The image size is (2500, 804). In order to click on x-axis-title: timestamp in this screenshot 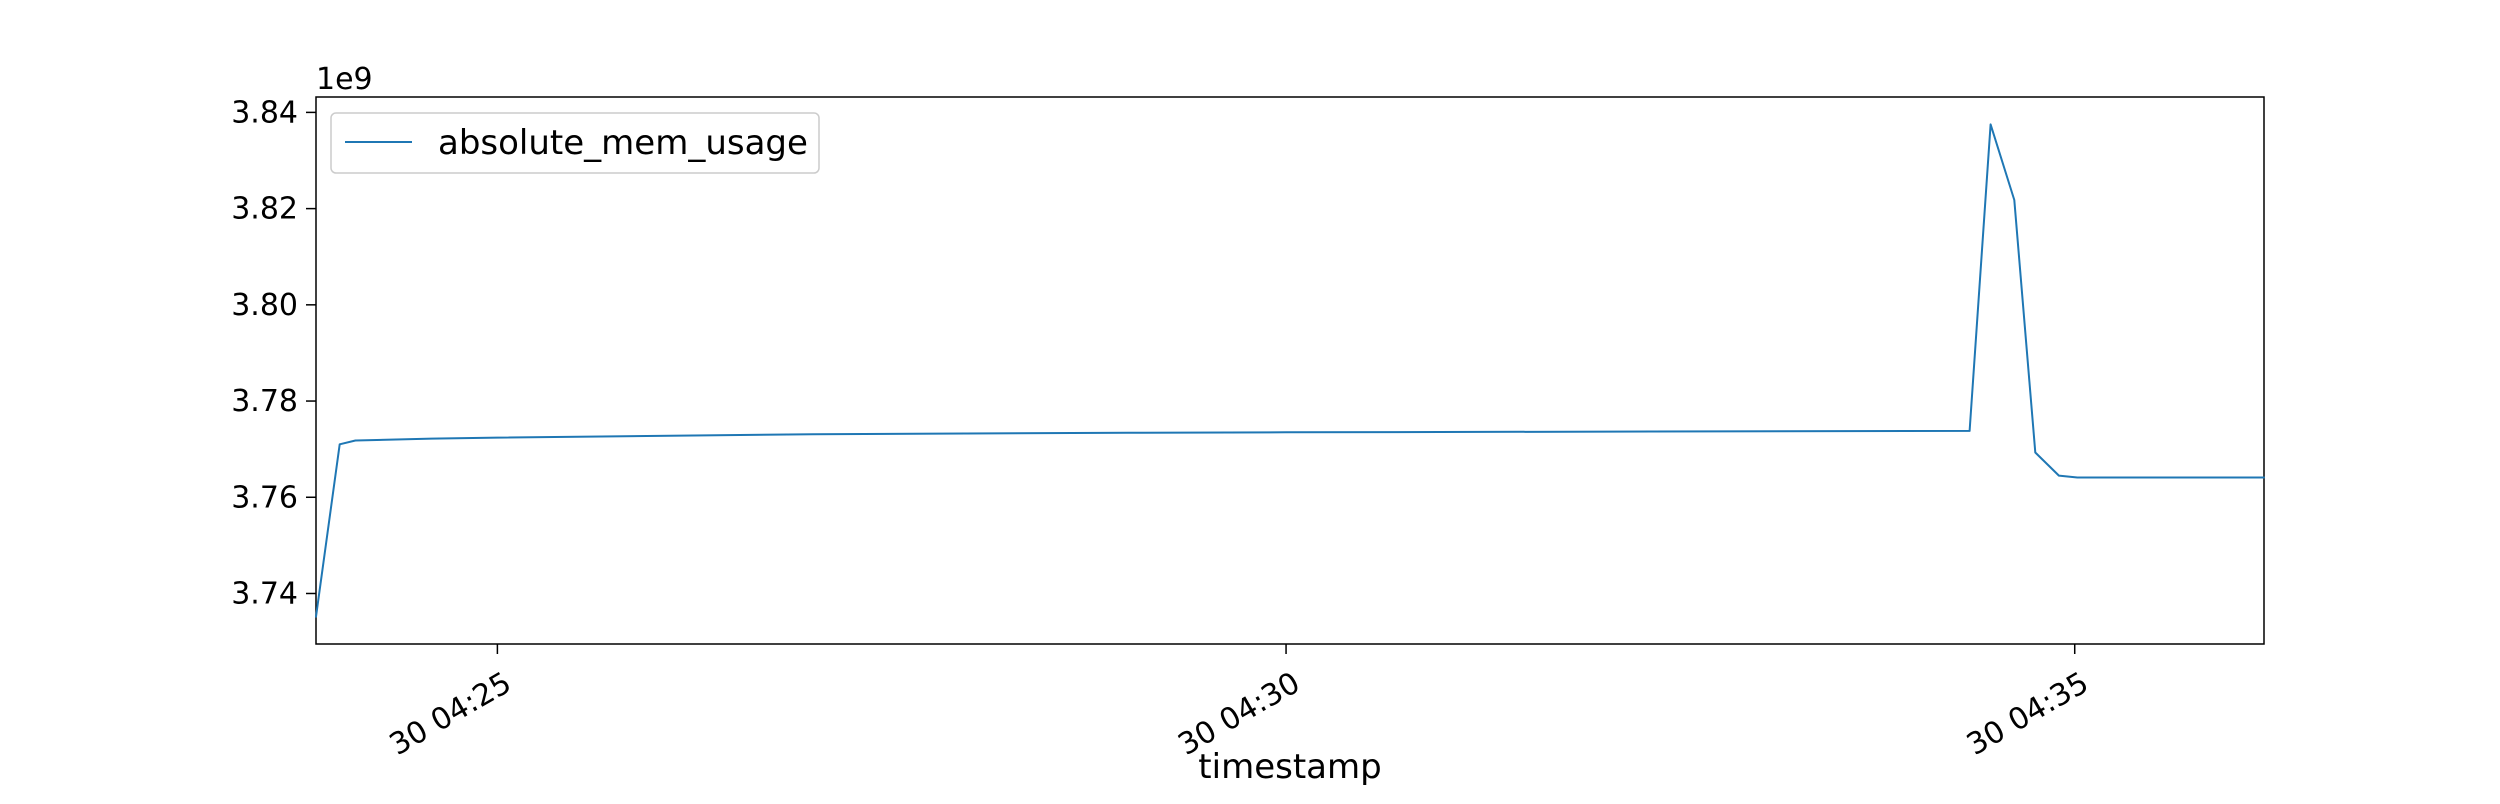, I will do `click(1289, 767)`.